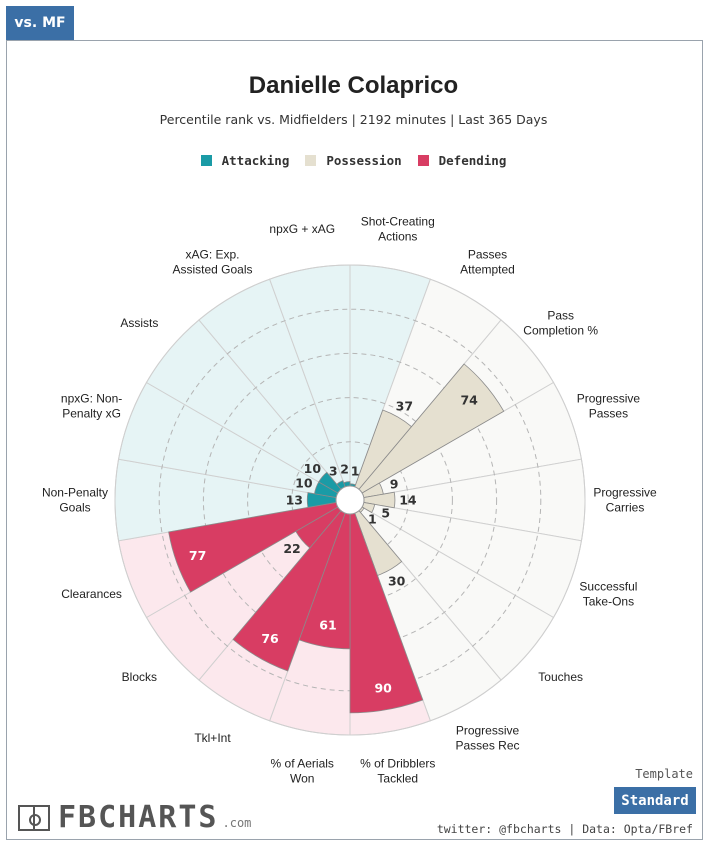 Image resolution: width=707 pixels, height=845 pixels. What do you see at coordinates (423, 160) in the screenshot?
I see `legend-swatch-defending` at bounding box center [423, 160].